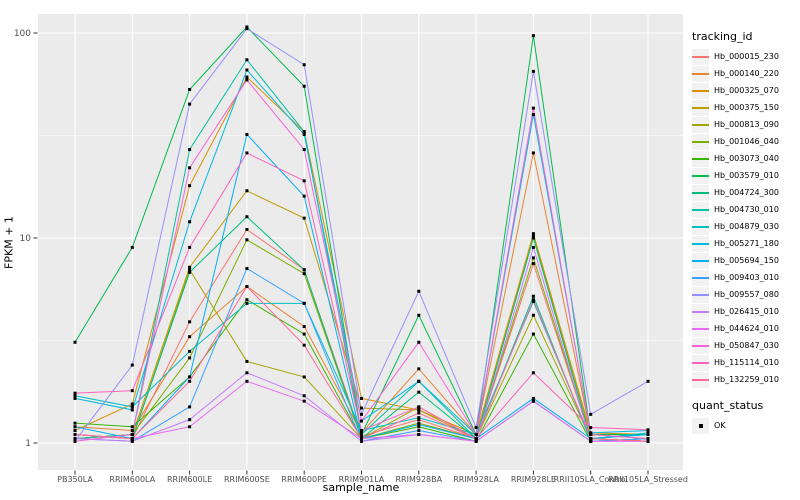 This screenshot has width=800, height=500. What do you see at coordinates (746, 328) in the screenshot?
I see `legend-item-label: Hb_044624_010` at bounding box center [746, 328].